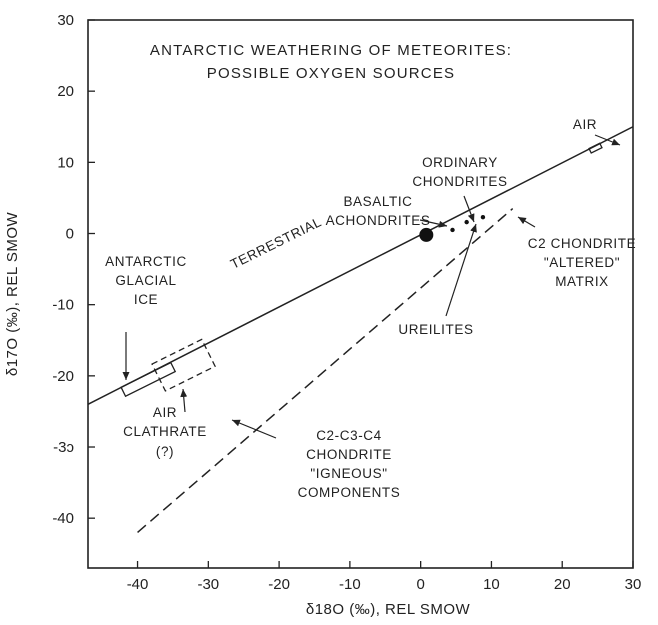  Describe the element at coordinates (184, 400) in the screenshot. I see `arrow-clathrate` at that location.